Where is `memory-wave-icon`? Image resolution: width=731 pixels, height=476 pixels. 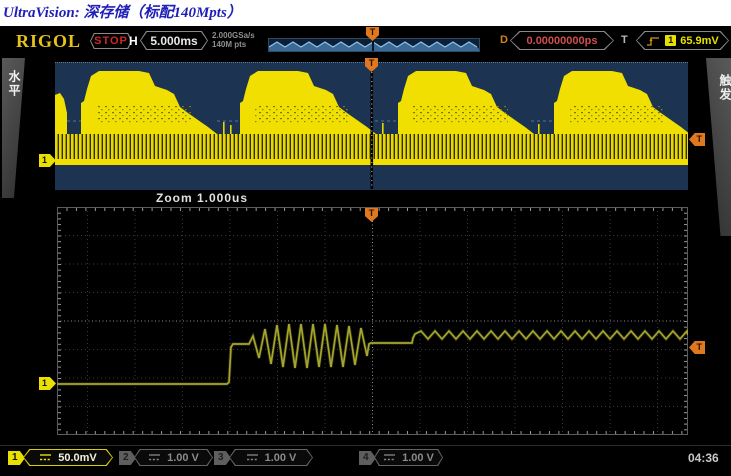
memory-wave-icon is located at coordinates (374, 45).